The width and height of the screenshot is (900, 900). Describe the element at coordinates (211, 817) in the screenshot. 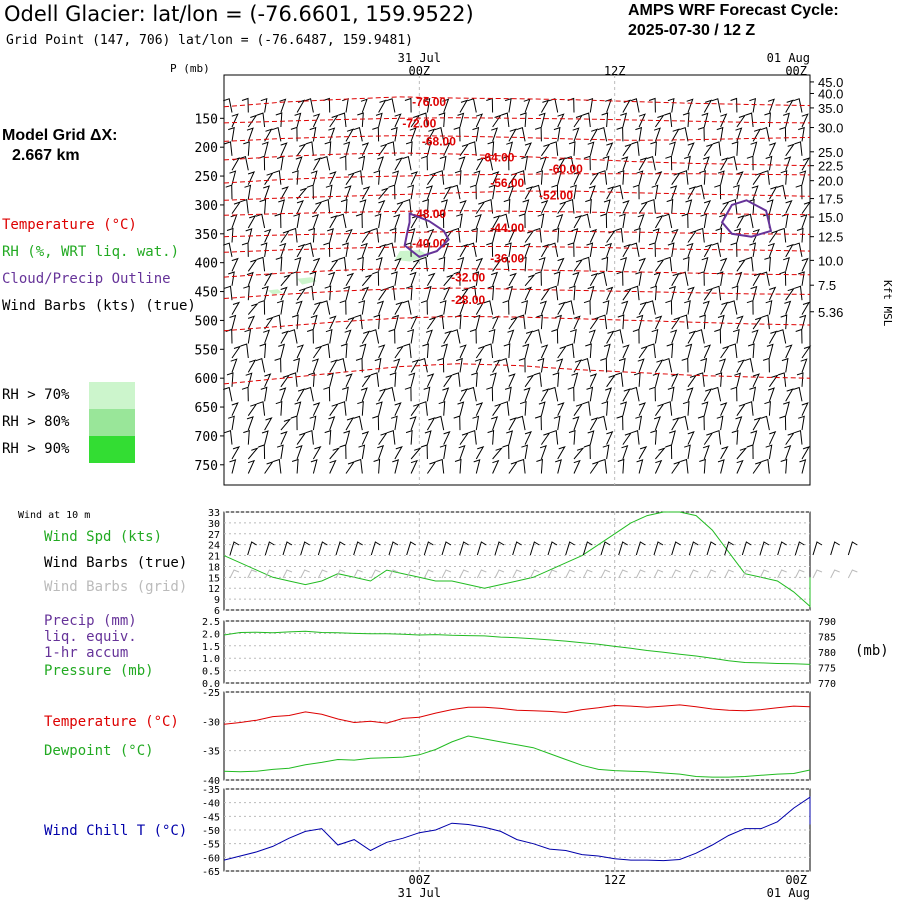

I see `value-tick-label: -45` at that location.